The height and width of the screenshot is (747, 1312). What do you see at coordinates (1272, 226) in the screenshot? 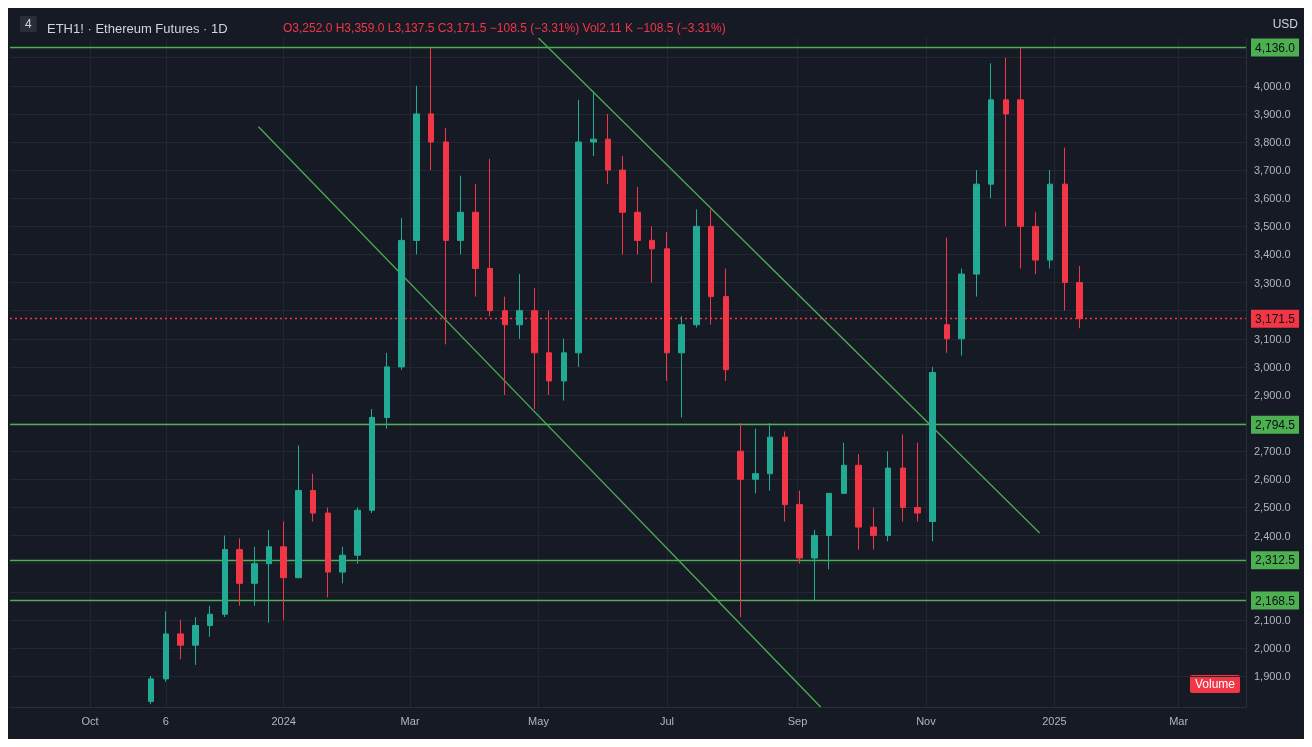
I see `y-tick-label: 3,500.0` at bounding box center [1272, 226].